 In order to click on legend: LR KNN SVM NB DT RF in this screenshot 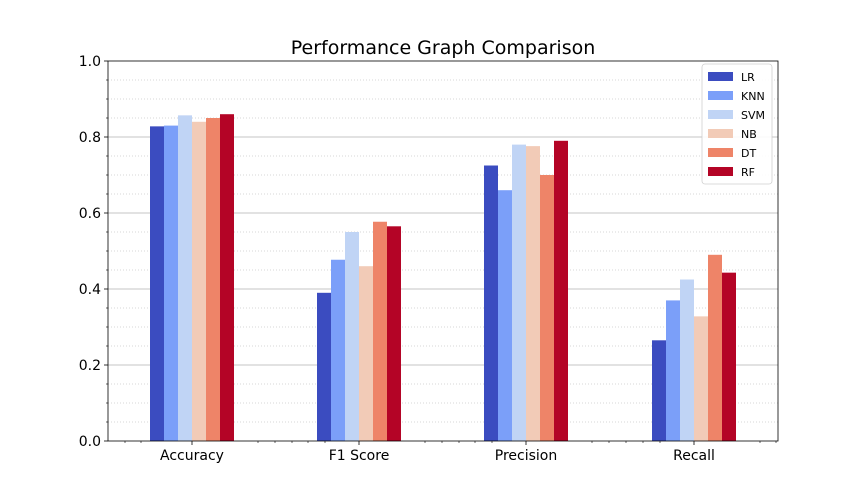, I will do `click(737, 124)`.